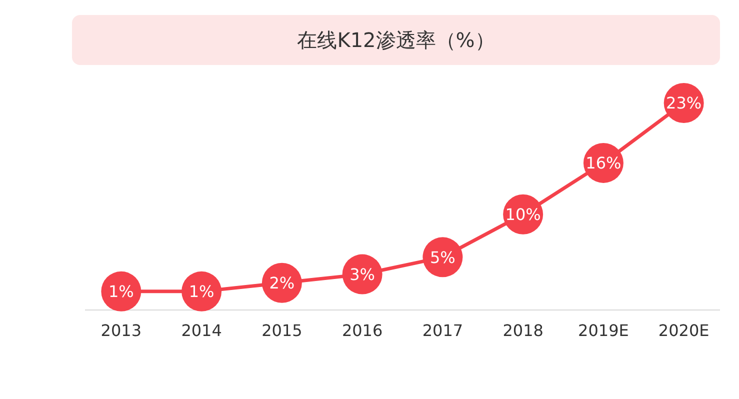 The image size is (739, 399). Describe the element at coordinates (396, 40) in the screenshot. I see `chart-title: 在线K12渗透率（%）` at that location.